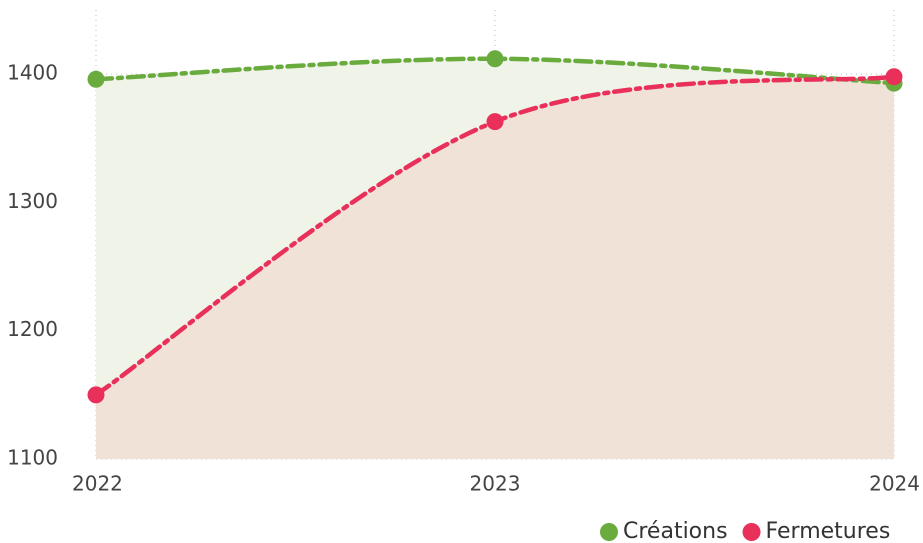 The image size is (923, 543). I want to click on x-tick-label: 2022, so click(97, 484).